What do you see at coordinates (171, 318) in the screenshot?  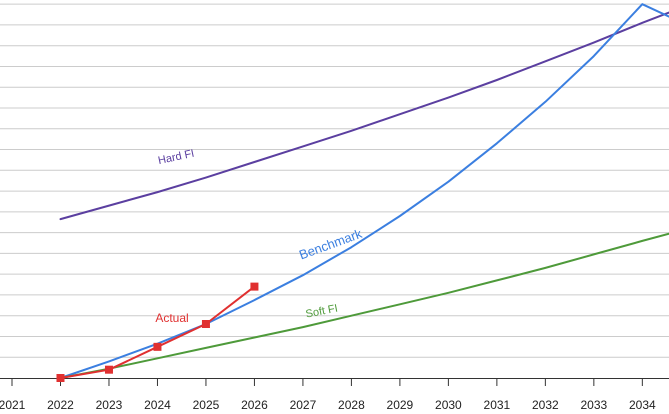 I see `series-label-actual: Actual` at bounding box center [171, 318].